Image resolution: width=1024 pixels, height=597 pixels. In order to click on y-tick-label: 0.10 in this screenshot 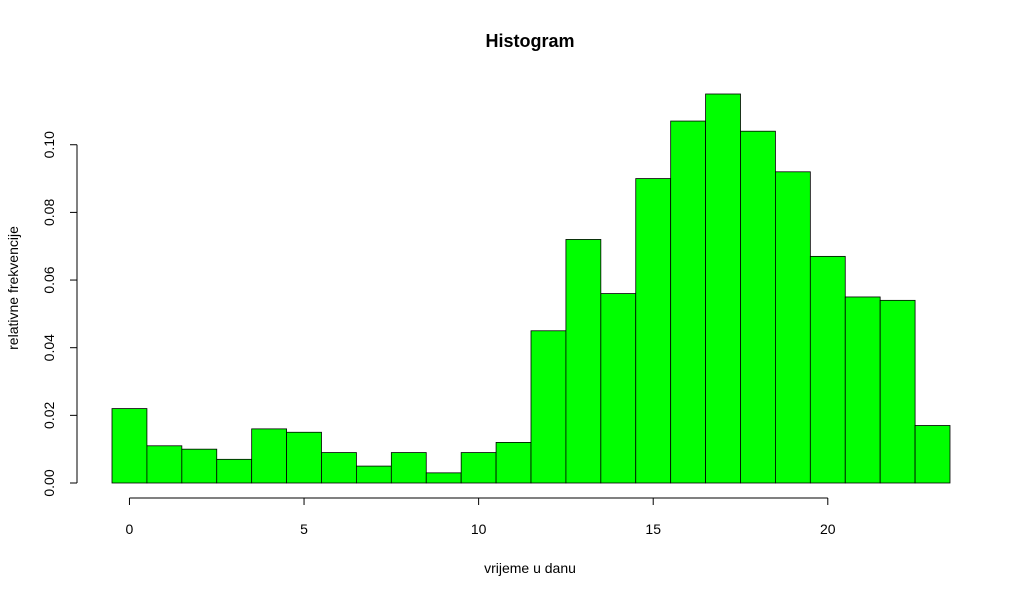, I will do `click(49, 144)`.